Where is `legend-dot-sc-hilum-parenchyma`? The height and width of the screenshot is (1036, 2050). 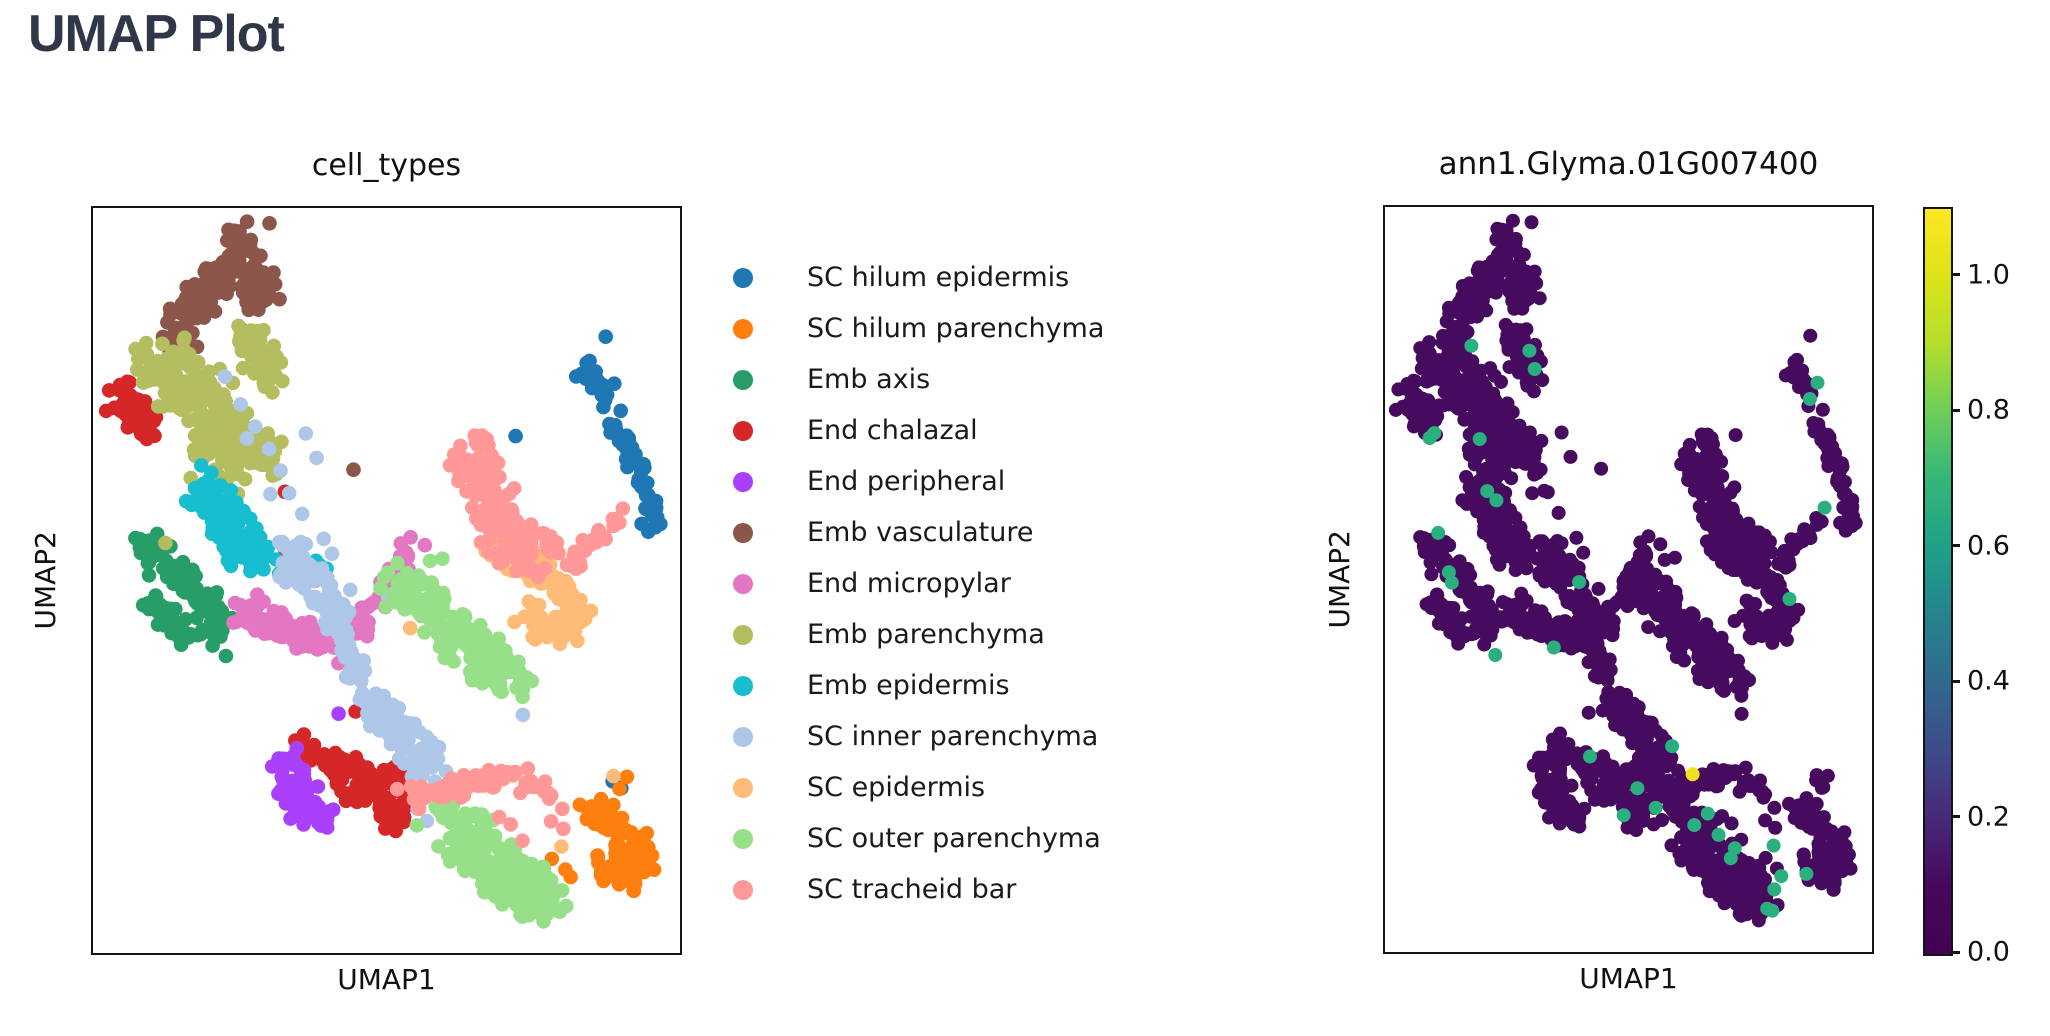 legend-dot-sc-hilum-parenchyma is located at coordinates (743, 328).